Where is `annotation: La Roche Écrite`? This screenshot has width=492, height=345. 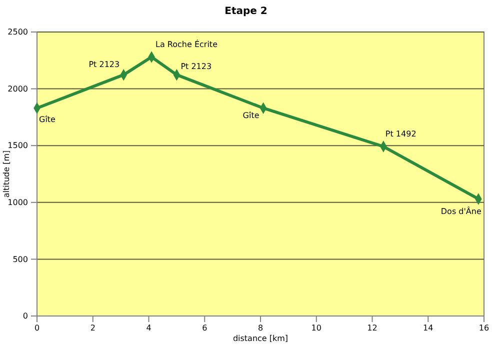 annotation: La Roche Écrite is located at coordinates (187, 43).